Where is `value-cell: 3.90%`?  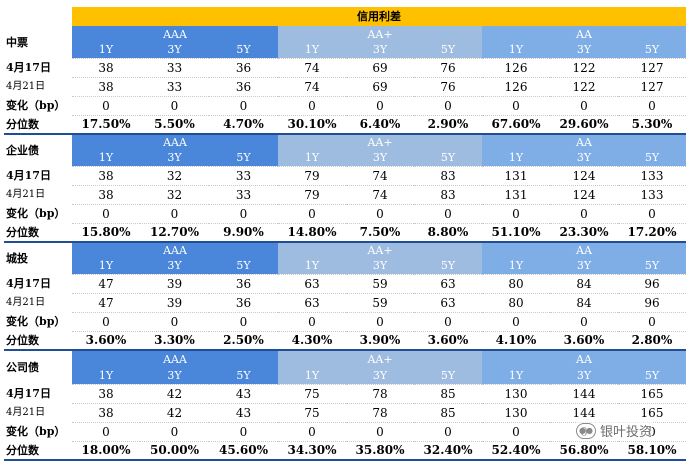
value-cell: 3.90% is located at coordinates (380, 340).